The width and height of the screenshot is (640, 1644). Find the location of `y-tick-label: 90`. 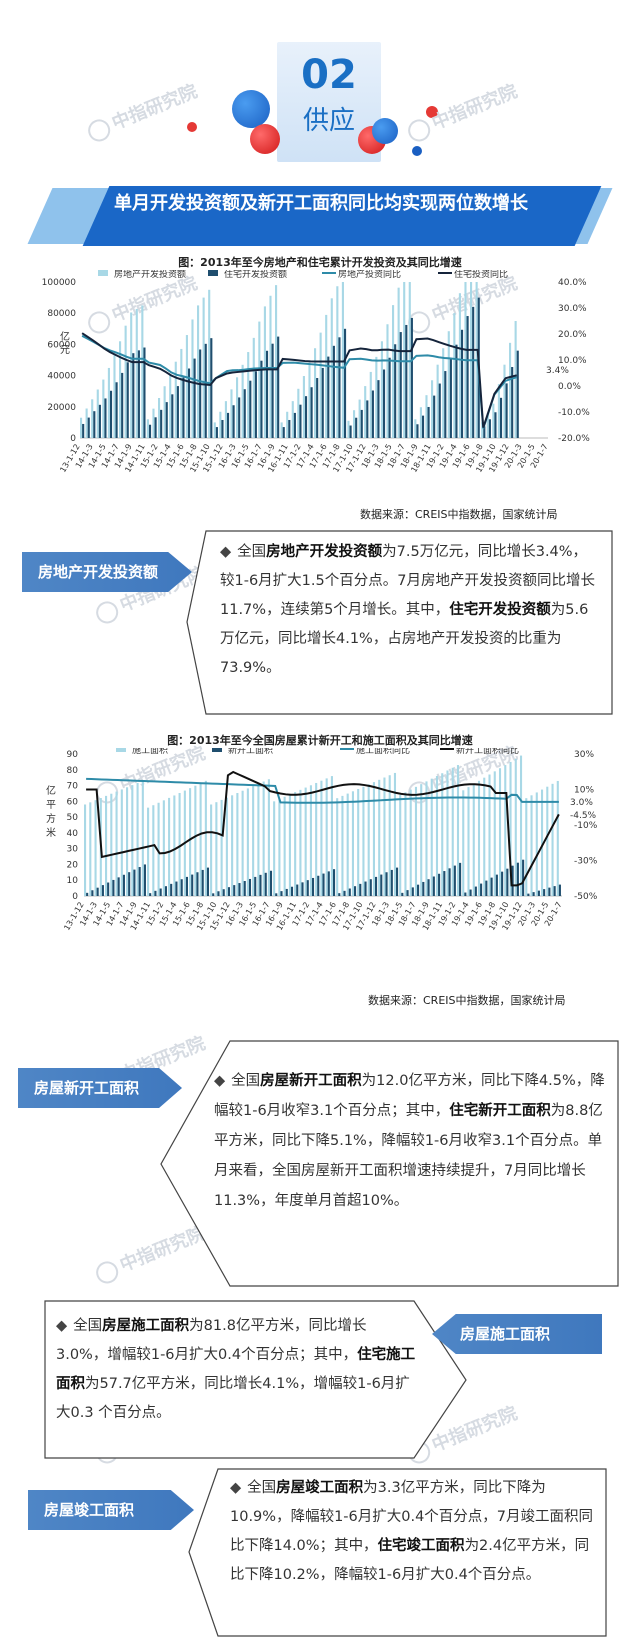

y-tick-label: 90 is located at coordinates (73, 755).